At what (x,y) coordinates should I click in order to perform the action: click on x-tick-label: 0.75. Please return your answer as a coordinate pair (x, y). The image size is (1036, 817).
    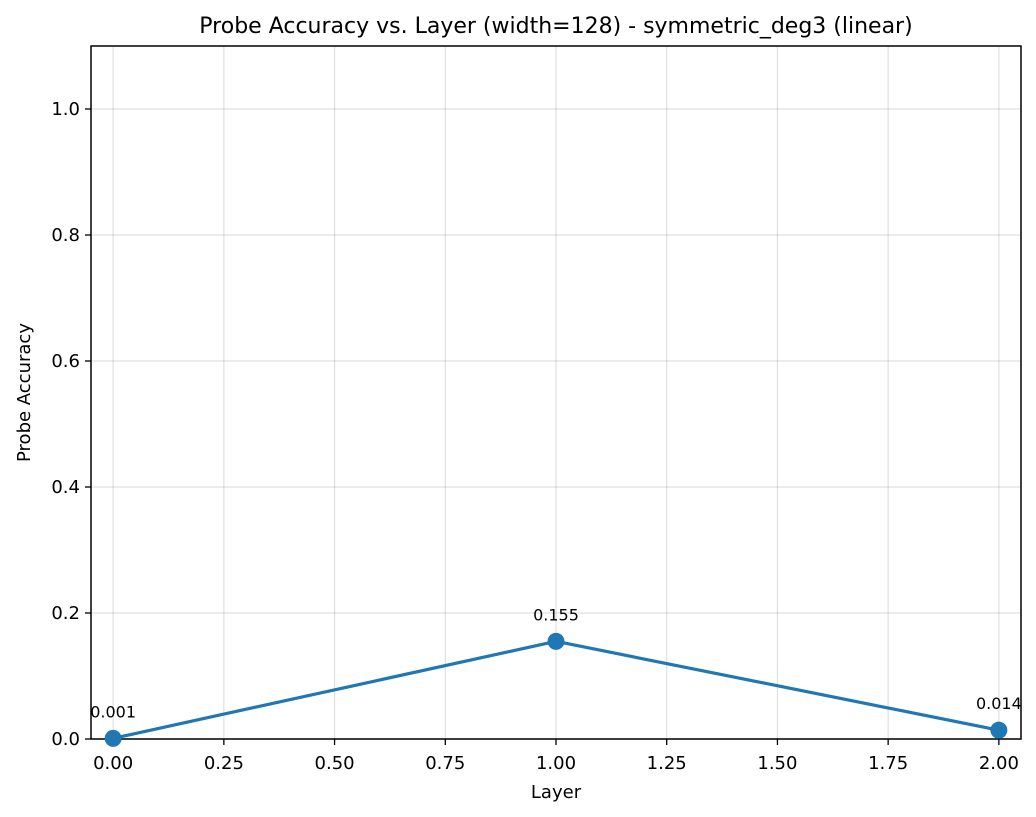
    Looking at the image, I should click on (445, 763).